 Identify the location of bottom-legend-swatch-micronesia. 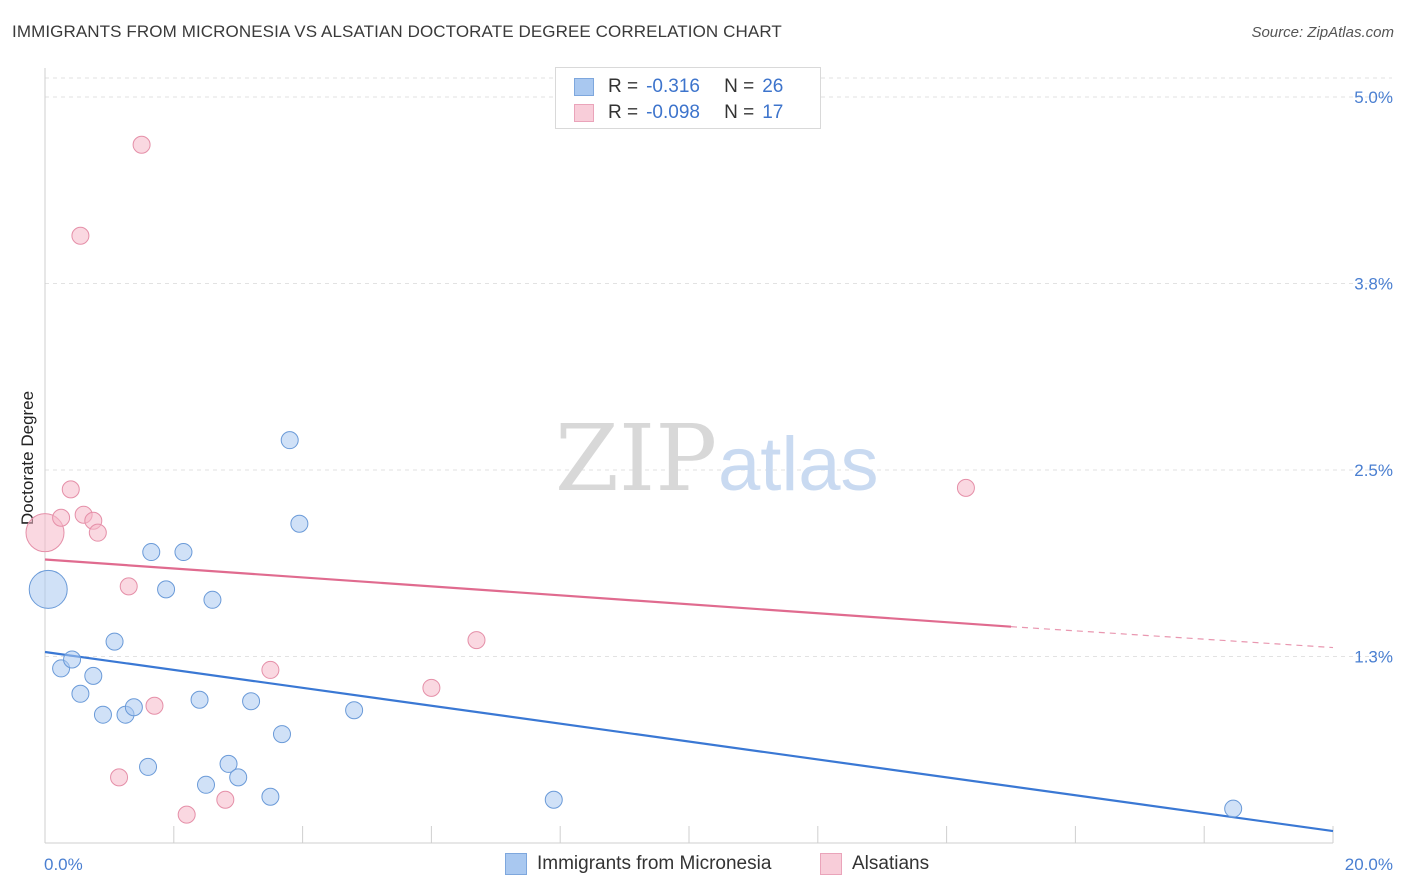
(516, 864).